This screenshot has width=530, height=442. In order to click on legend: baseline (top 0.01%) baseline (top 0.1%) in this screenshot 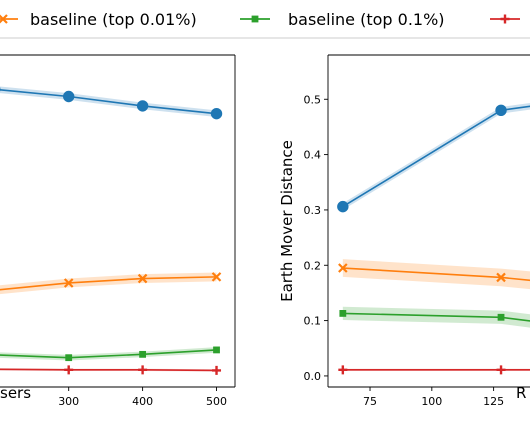, I will do `click(265, 19)`.